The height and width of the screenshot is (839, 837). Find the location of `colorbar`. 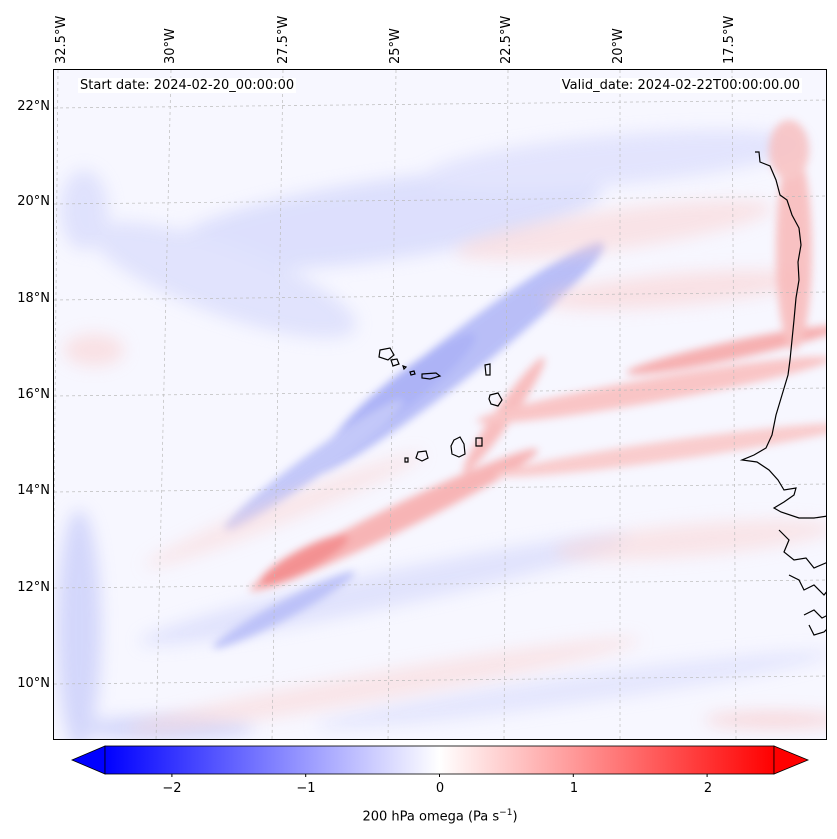

colorbar is located at coordinates (440, 761).